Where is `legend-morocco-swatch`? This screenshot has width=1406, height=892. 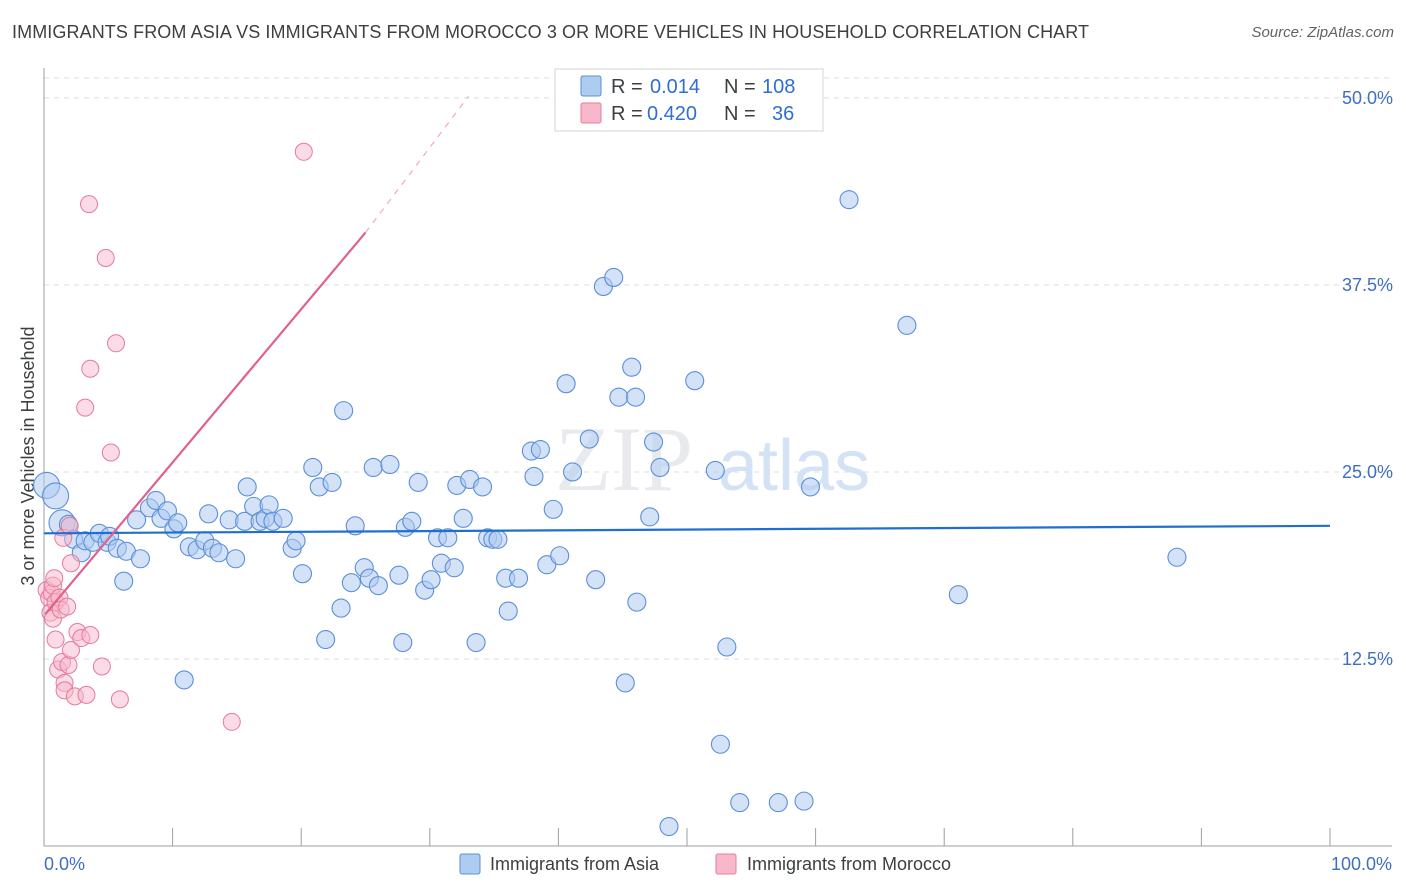
legend-morocco-swatch is located at coordinates (591, 113).